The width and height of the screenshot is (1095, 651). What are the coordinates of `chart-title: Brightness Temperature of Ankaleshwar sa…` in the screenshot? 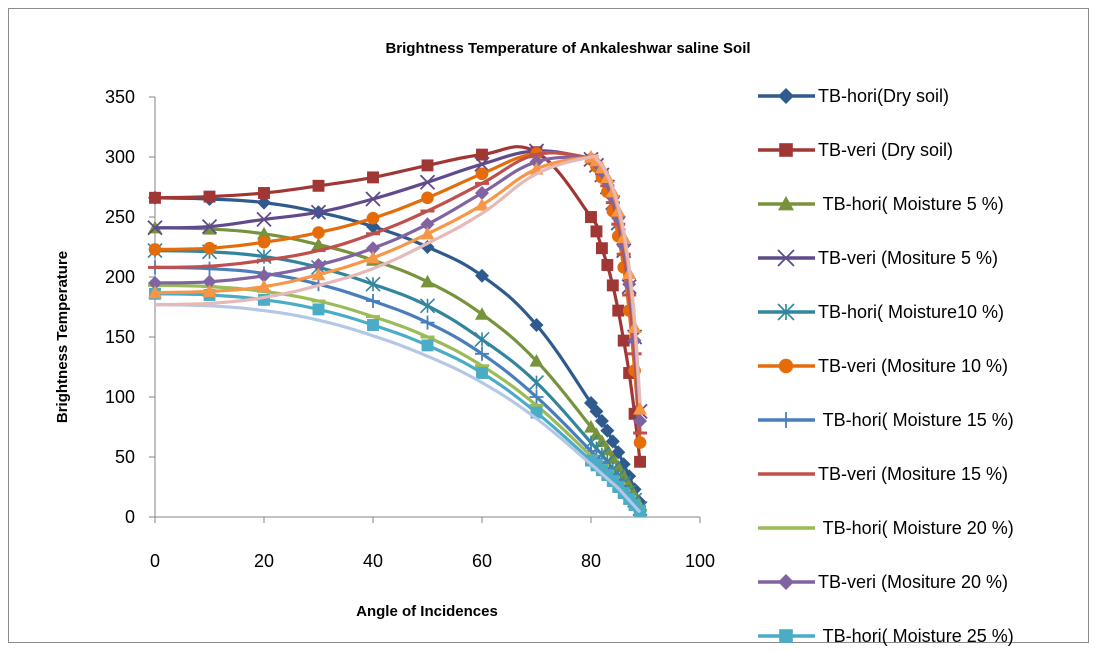 It's located at (567, 48).